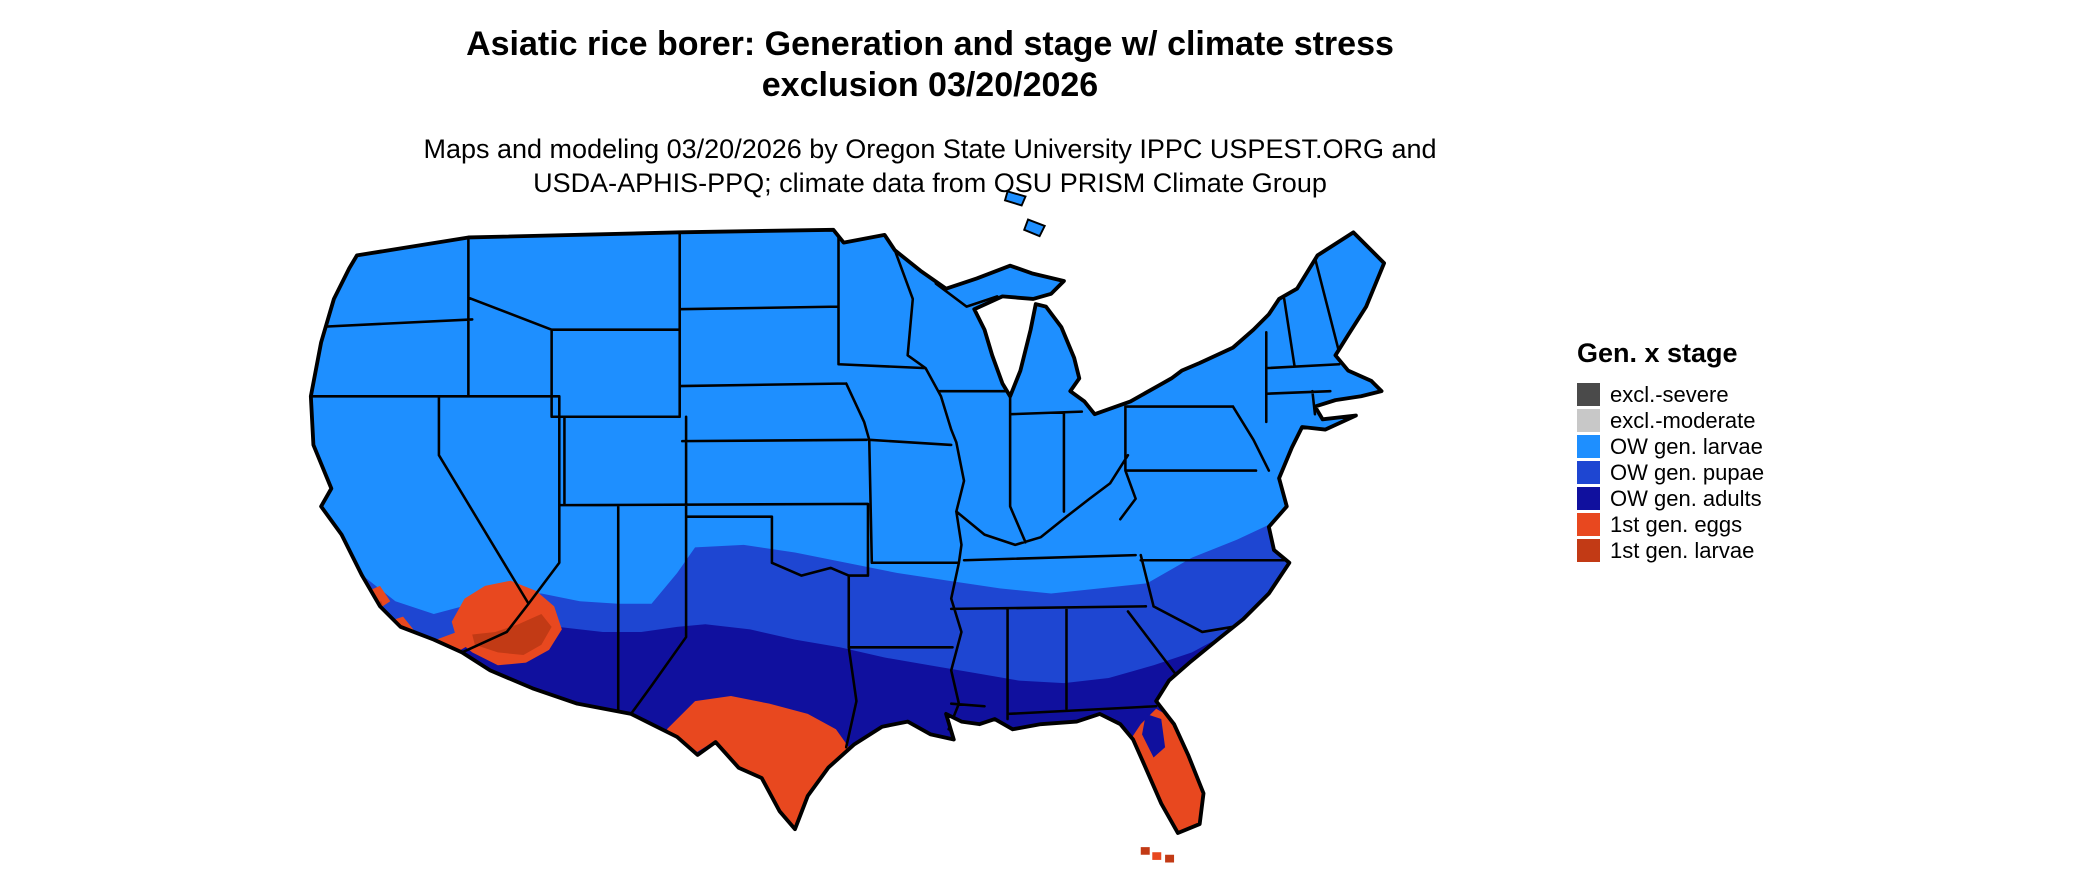 The width and height of the screenshot is (2100, 892). Describe the element at coordinates (1588, 550) in the screenshot. I see `legend-swatch-1st-larvae` at that location.